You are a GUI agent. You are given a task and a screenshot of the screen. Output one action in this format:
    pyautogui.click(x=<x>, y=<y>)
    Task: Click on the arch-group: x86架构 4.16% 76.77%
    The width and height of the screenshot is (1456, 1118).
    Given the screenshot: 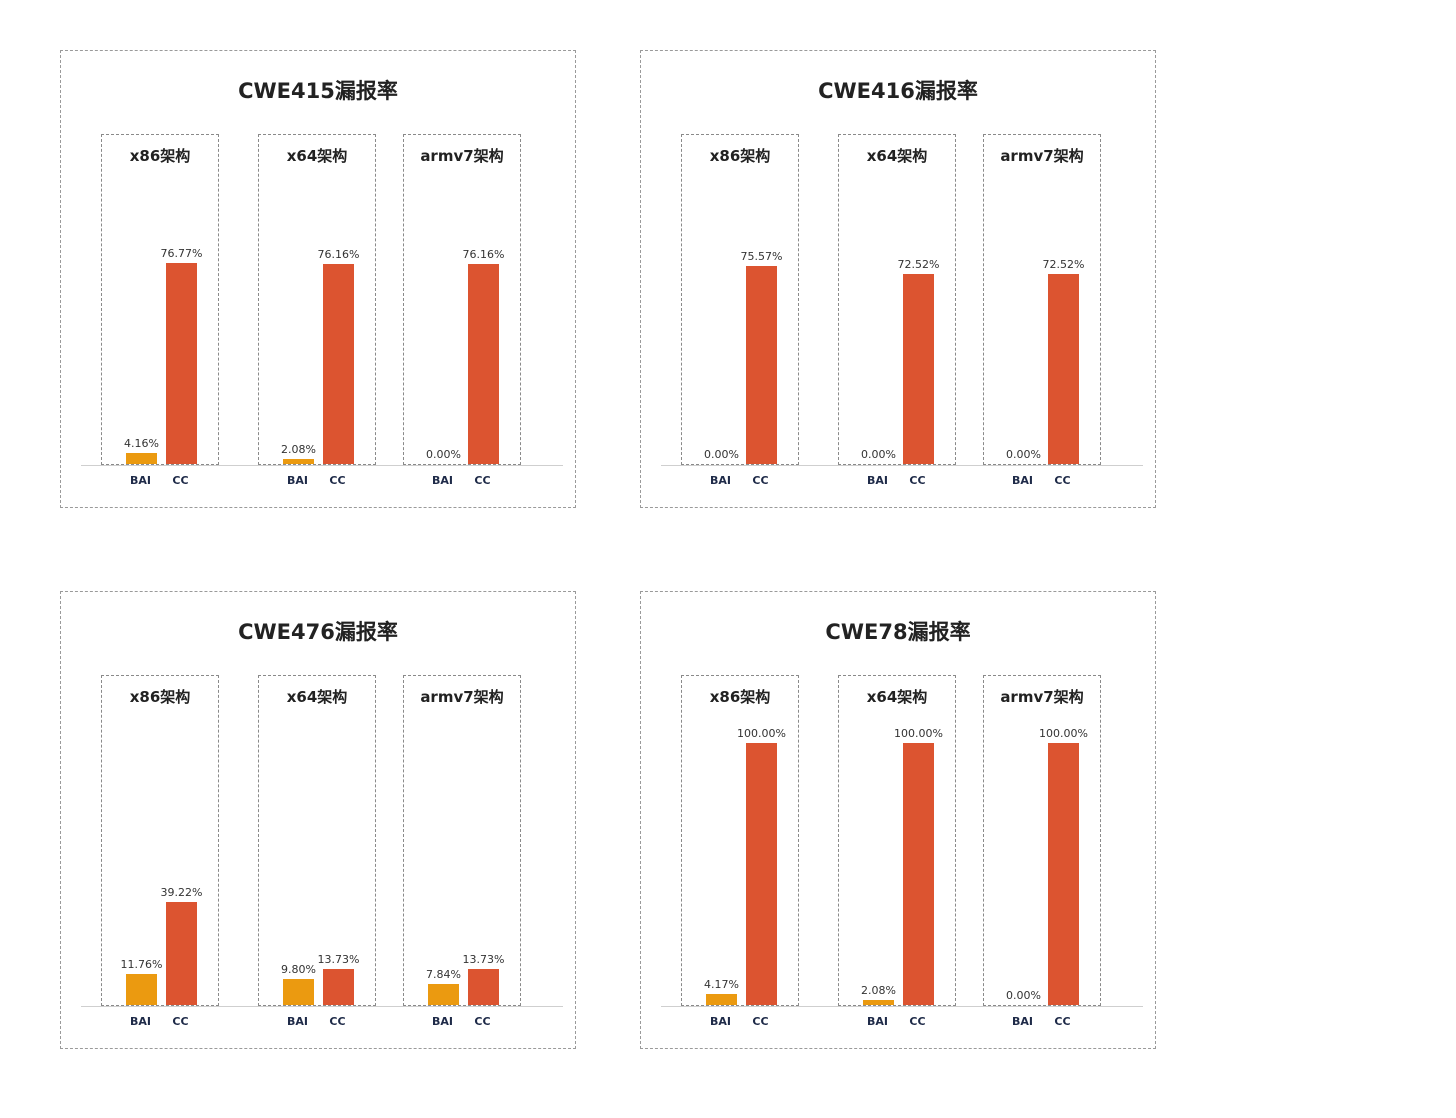 What is the action you would take?
    pyautogui.click(x=160, y=299)
    